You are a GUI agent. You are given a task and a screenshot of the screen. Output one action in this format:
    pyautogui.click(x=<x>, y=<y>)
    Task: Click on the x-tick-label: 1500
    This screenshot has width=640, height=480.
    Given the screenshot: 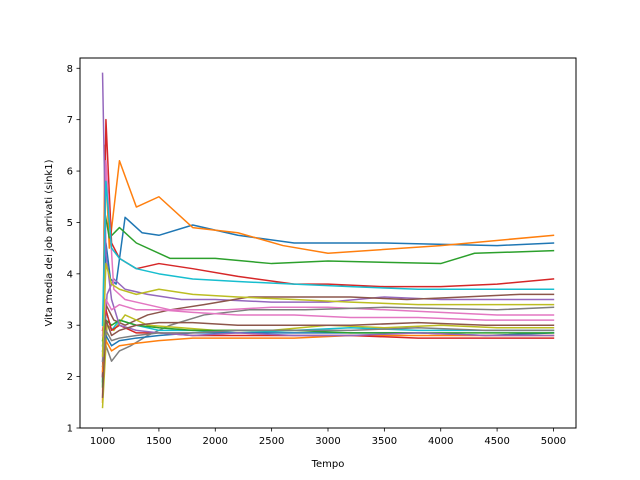 What is the action you would take?
    pyautogui.click(x=158, y=441)
    